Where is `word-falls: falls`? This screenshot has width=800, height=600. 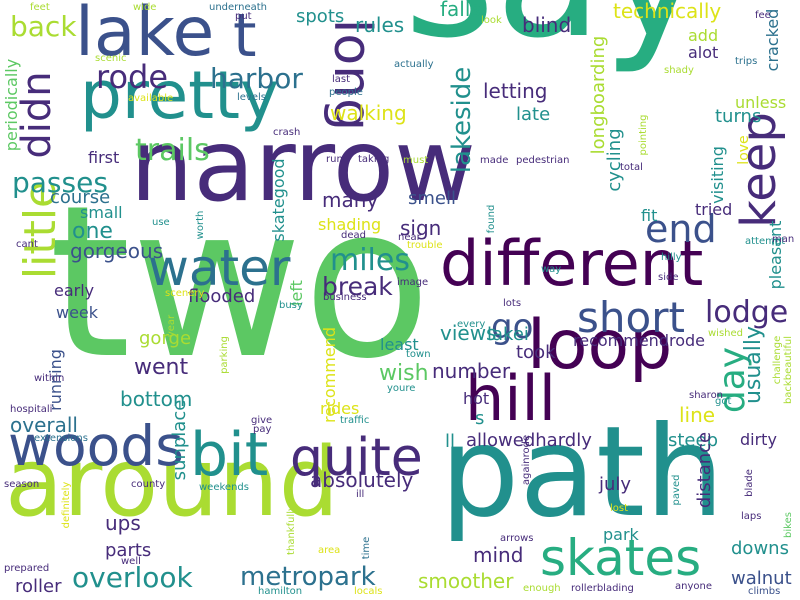
word-falls: falls is located at coordinates (460, 10).